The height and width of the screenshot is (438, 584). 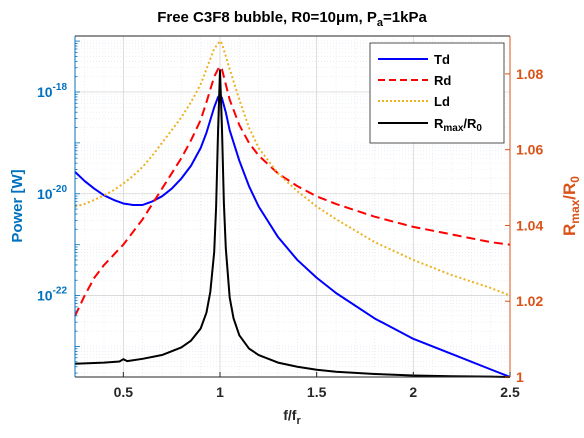 I want to click on y-axis-right-label: Rmax/R0, so click(x=571, y=206).